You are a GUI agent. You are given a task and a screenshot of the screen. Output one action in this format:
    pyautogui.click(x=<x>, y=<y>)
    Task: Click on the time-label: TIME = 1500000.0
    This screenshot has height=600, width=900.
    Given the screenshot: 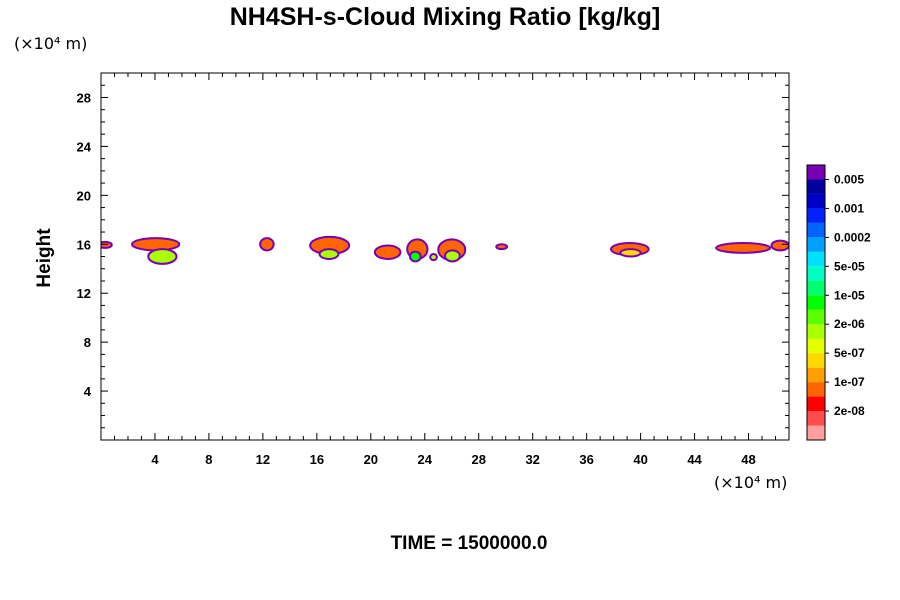 What is the action you would take?
    pyautogui.click(x=469, y=543)
    